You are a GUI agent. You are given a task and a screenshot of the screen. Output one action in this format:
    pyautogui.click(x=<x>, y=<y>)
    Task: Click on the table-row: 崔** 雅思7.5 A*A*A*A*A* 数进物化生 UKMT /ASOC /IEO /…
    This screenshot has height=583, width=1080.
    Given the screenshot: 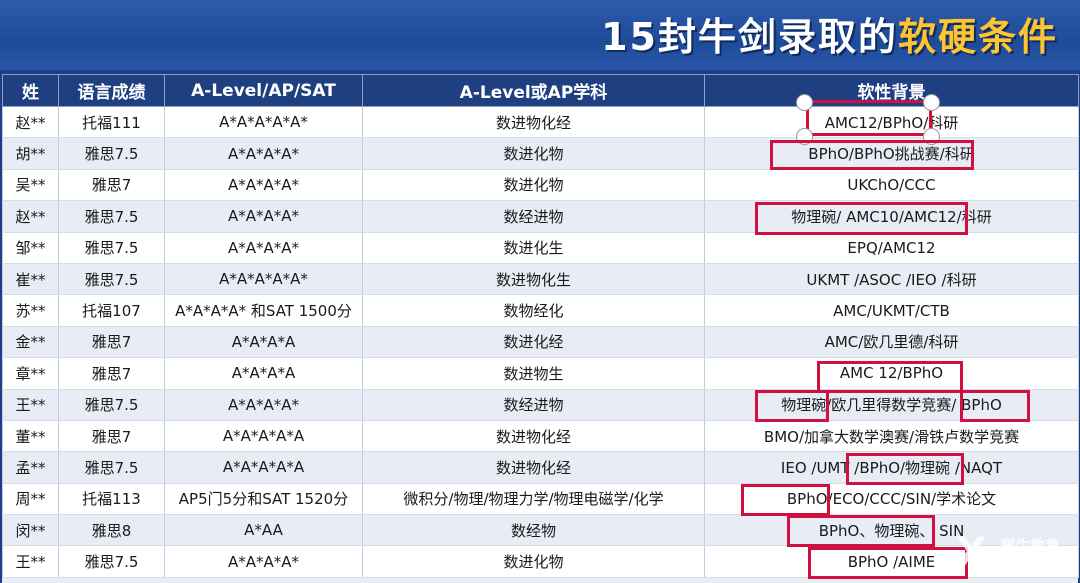 What is the action you would take?
    pyautogui.click(x=540, y=279)
    